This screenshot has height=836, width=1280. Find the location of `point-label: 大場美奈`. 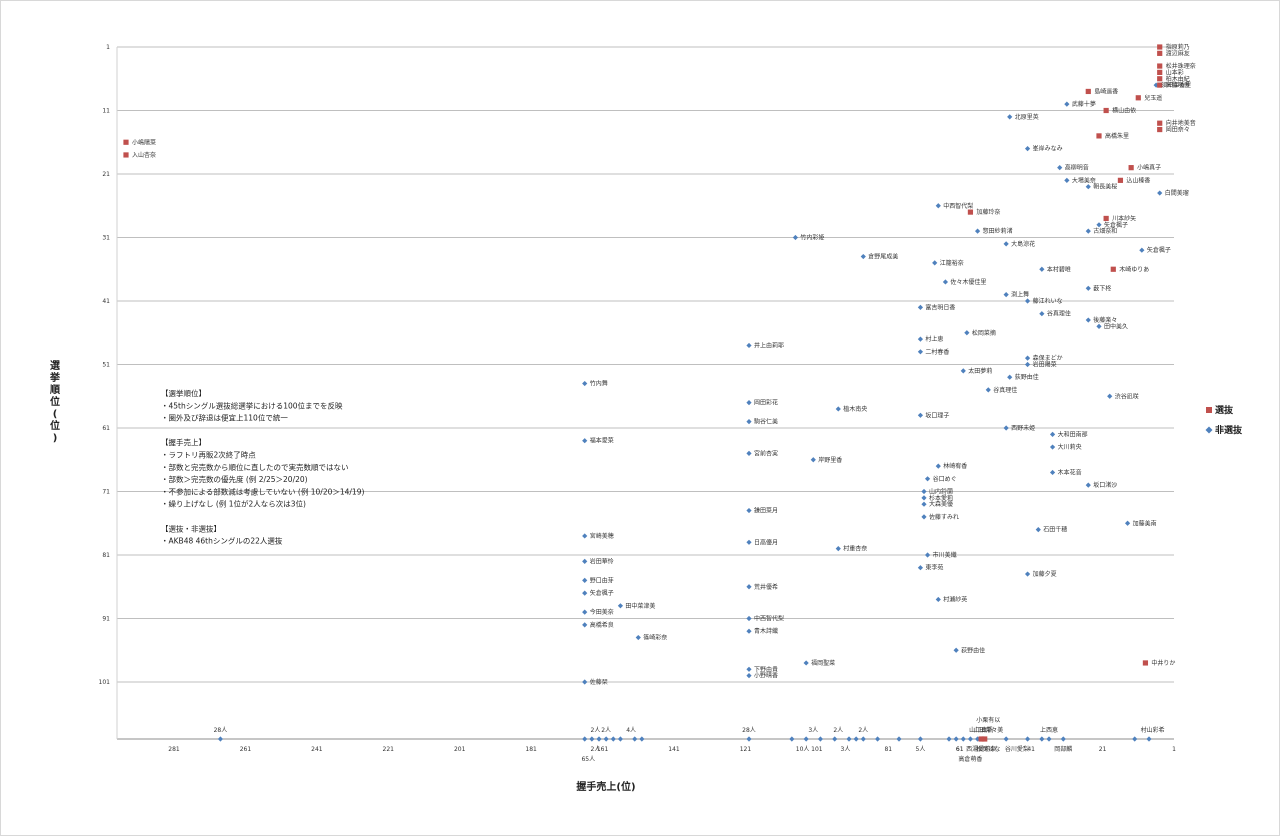

point-label: 大場美奈 is located at coordinates (1084, 180).